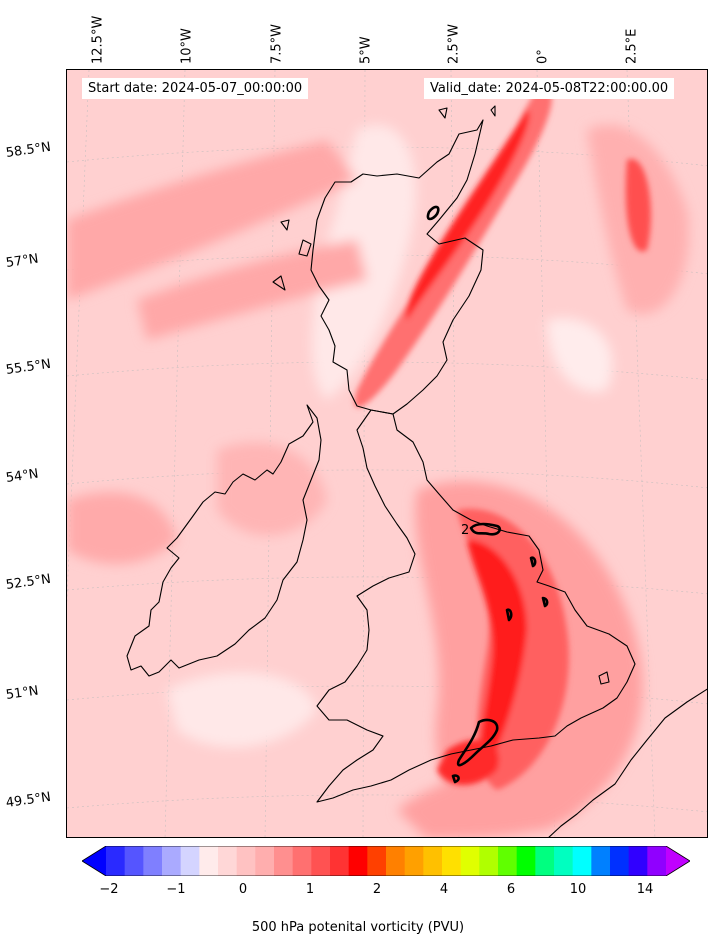  What do you see at coordinates (277, 43) in the screenshot?
I see `lon-label-text: 7.5°W` at bounding box center [277, 43].